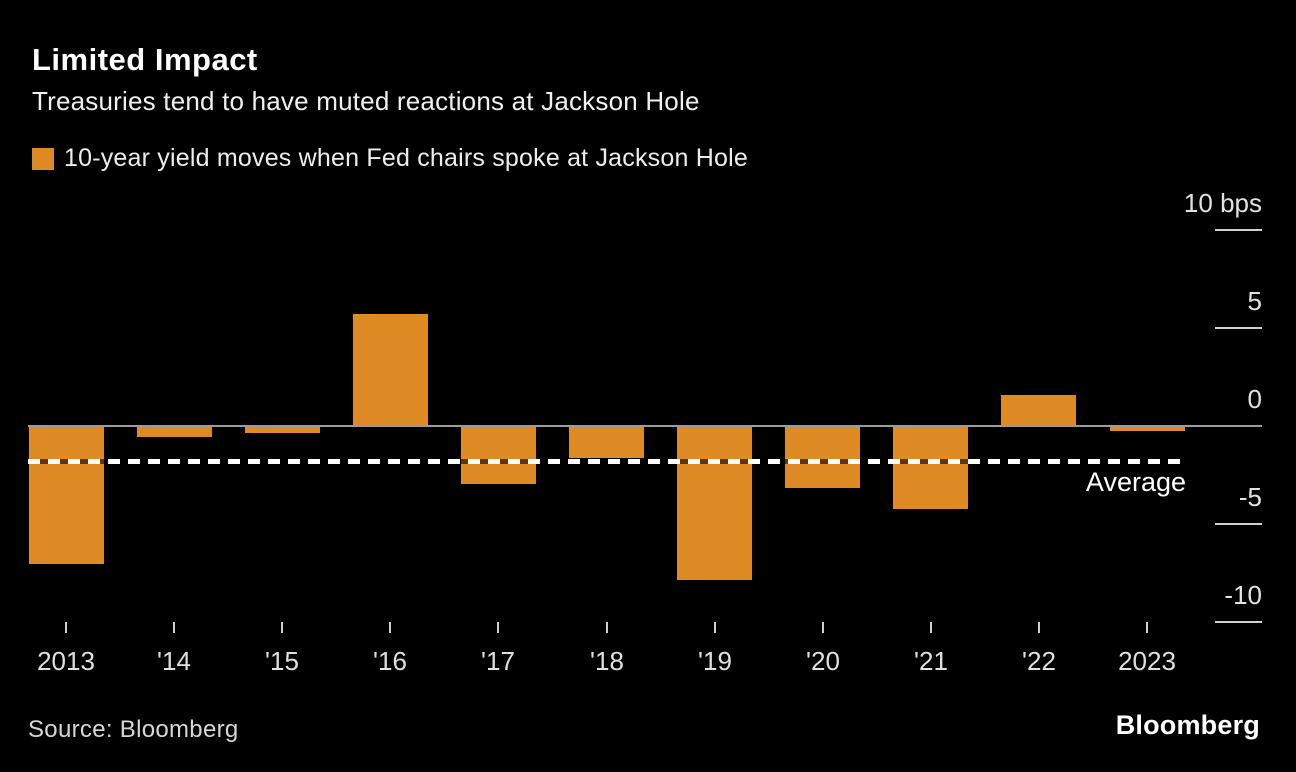 The height and width of the screenshot is (772, 1296). Describe the element at coordinates (498, 661) in the screenshot. I see `x-axis-label-17: '17` at that location.